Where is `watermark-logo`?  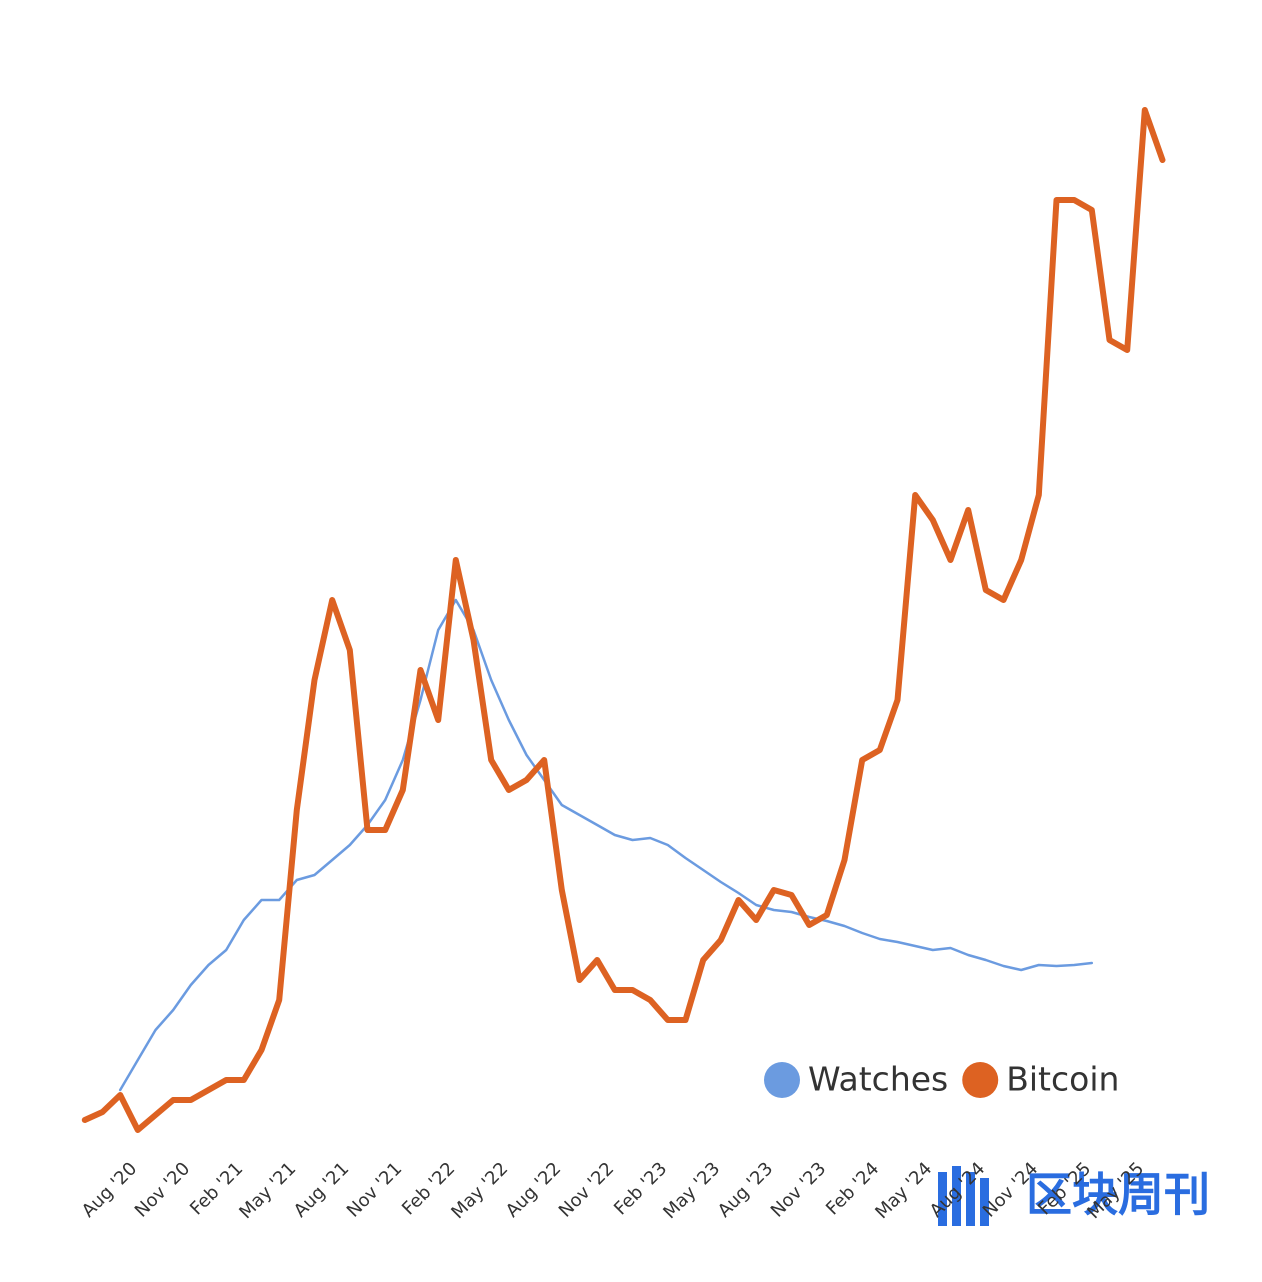 watermark-logo is located at coordinates (963, 1196).